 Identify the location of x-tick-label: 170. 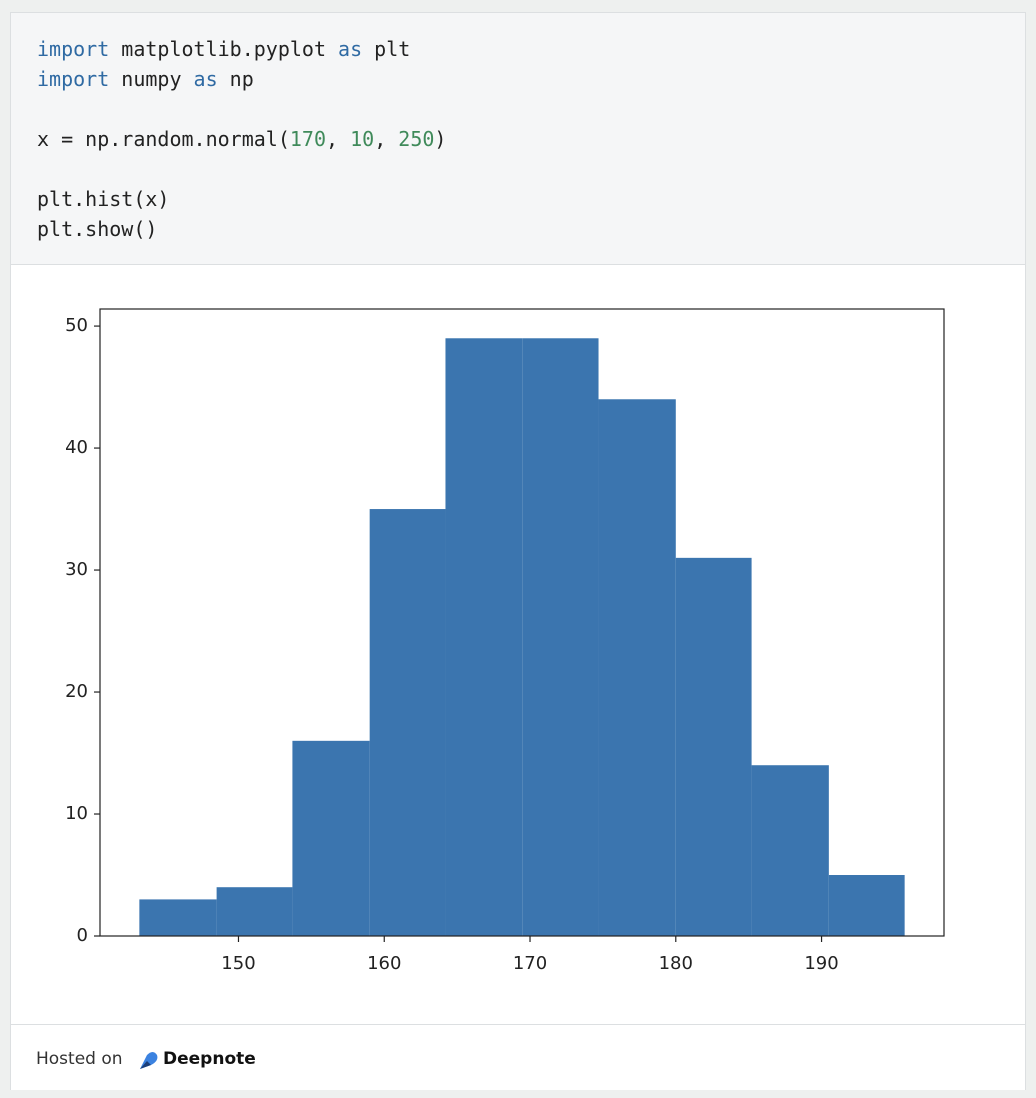
(530, 963).